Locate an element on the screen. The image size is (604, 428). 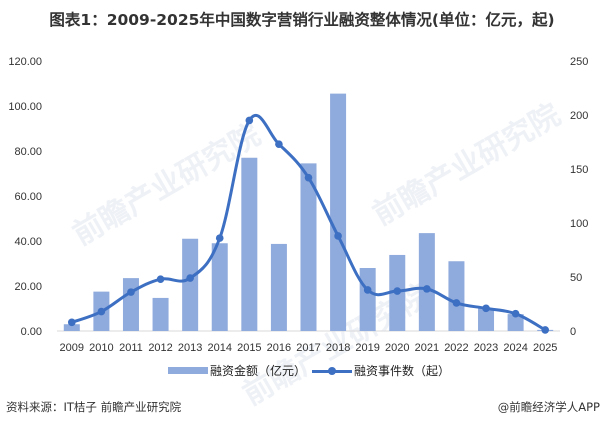
x-tick: 2024 is located at coordinates (515, 348).